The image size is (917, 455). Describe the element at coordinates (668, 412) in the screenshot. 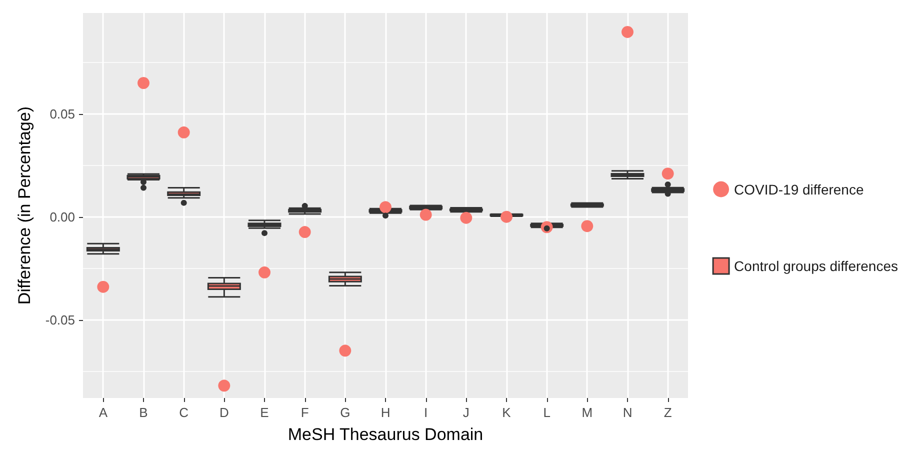

I see `x-tick-label: Z` at that location.